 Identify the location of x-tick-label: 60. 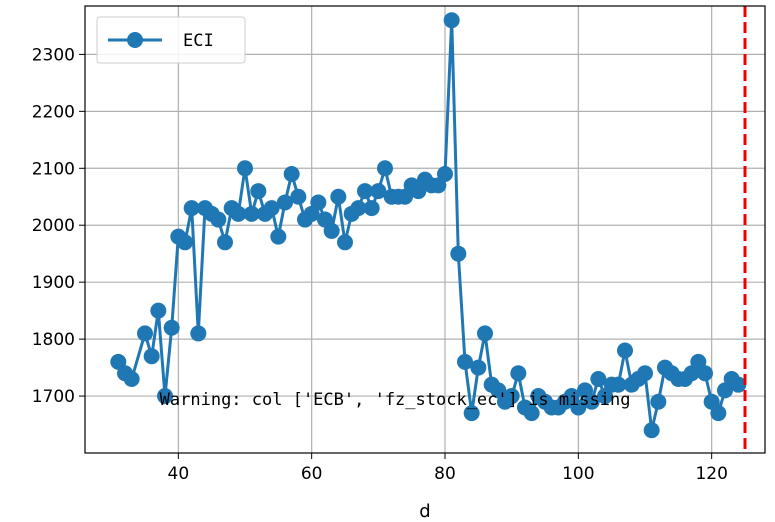
(312, 474).